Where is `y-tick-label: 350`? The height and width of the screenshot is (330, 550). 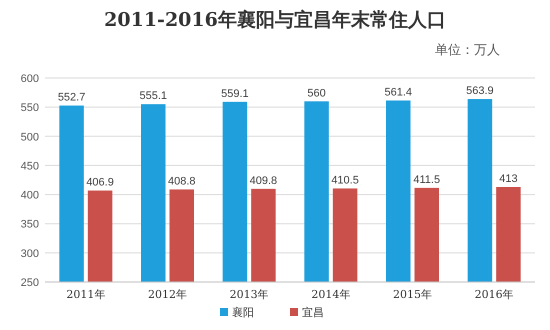 y-tick-label: 350 is located at coordinates (29, 224).